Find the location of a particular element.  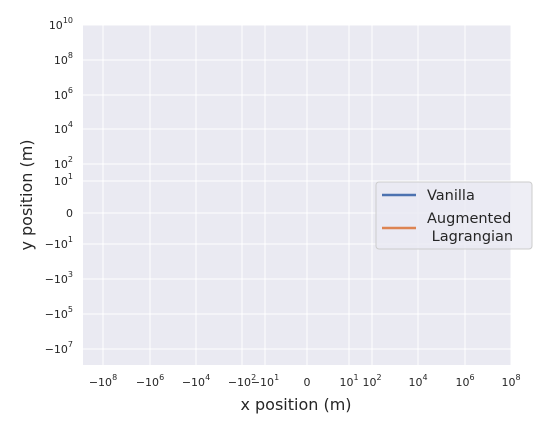

x-tick-label: −108 is located at coordinates (103, 381).